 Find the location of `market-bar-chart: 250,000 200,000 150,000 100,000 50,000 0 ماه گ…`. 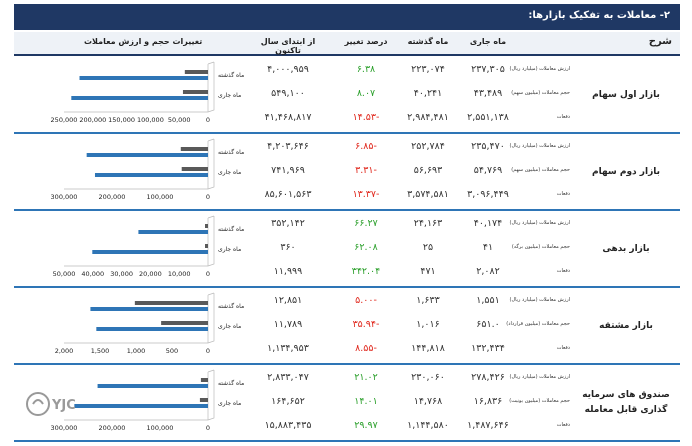

market-bar-chart: 250,000 200,000 150,000 100,000 50,000 0 ماه گ… is located at coordinates (147, 92).